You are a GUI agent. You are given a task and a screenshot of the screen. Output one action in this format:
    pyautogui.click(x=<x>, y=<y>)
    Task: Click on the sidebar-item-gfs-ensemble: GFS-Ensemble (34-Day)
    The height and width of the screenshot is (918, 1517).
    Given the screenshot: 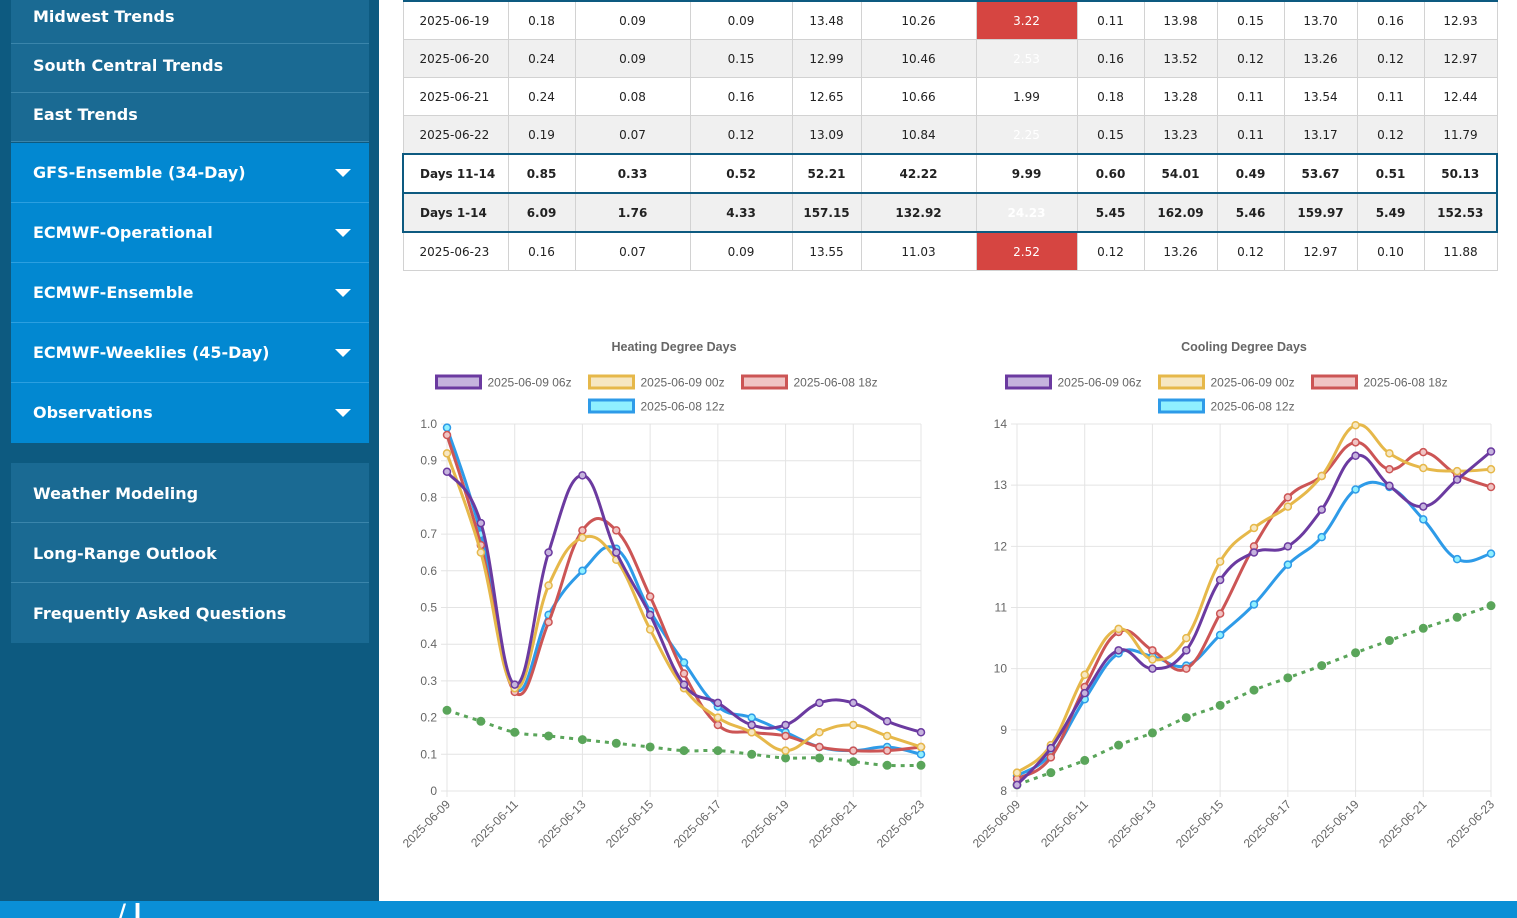 What is the action you would take?
    pyautogui.click(x=190, y=173)
    